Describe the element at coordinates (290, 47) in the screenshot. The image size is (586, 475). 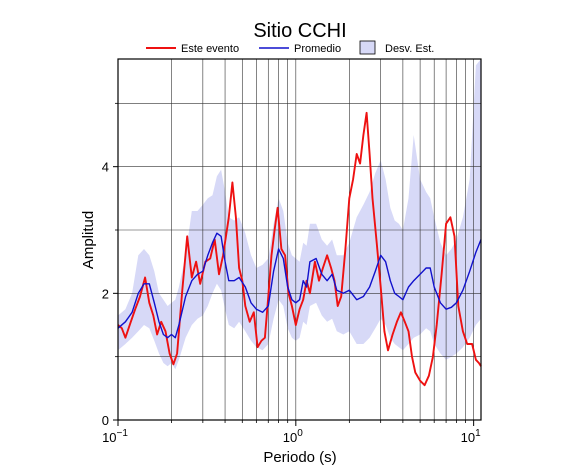
I see `legend: Este evento Promedio Desv. Est.` at that location.